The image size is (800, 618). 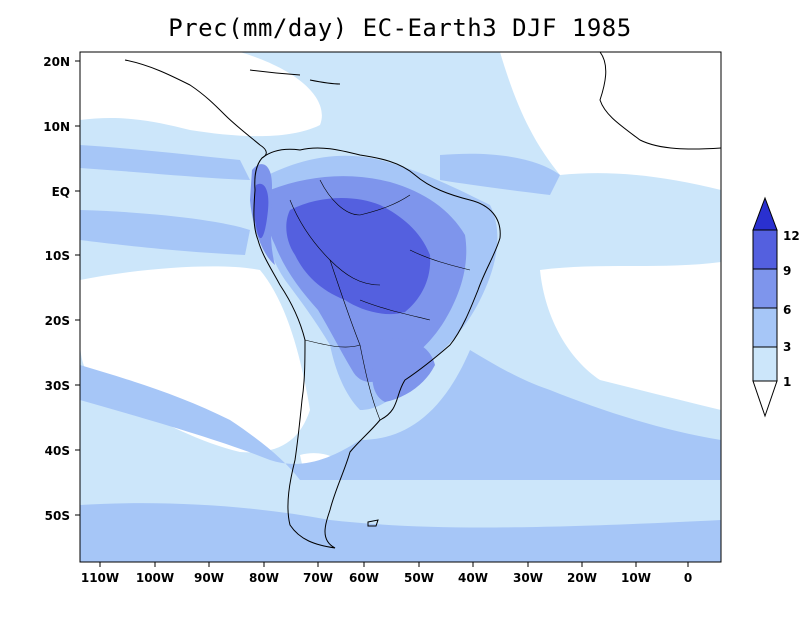 What do you see at coordinates (57, 516) in the screenshot?
I see `lat-label-50s: 50S` at bounding box center [57, 516].